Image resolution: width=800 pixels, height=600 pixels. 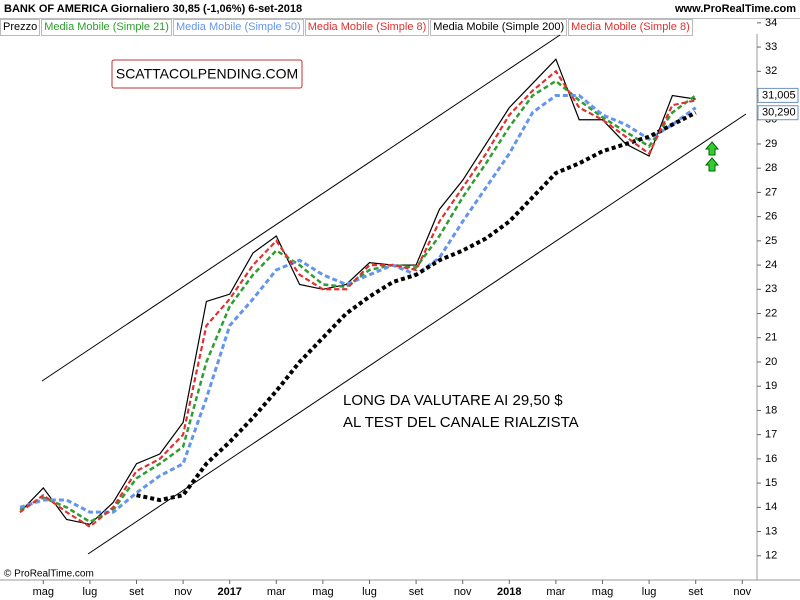 What do you see at coordinates (771, 435) in the screenshot?
I see `y-tick-label: 17` at bounding box center [771, 435].